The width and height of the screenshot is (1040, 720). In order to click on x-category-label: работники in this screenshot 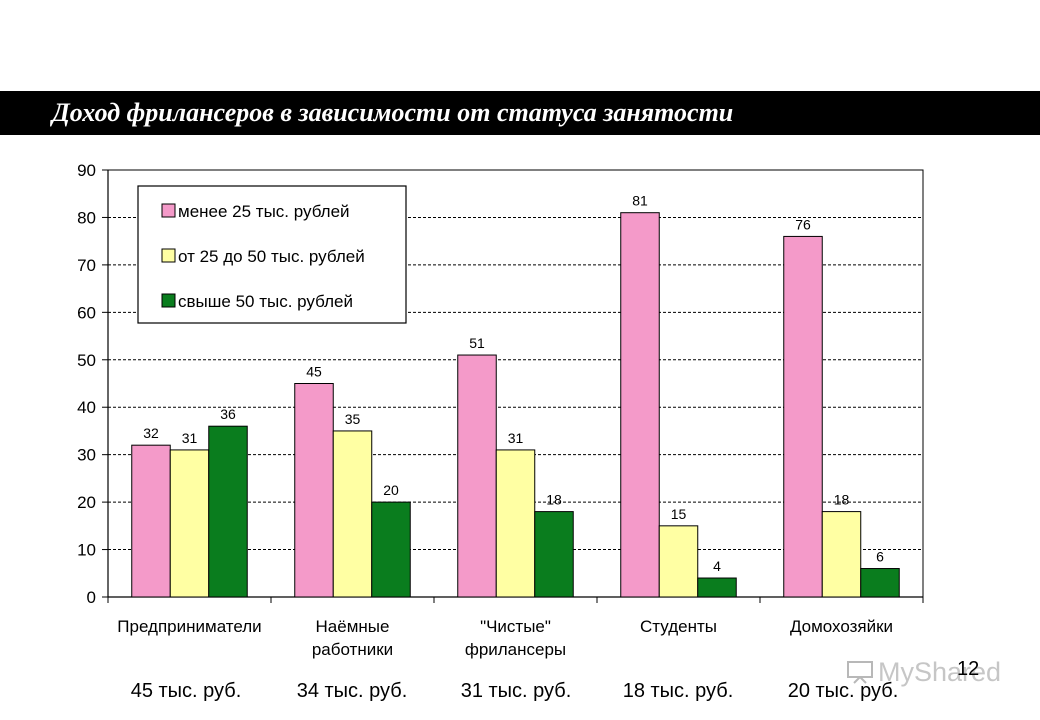, I will do `click(352, 649)`.